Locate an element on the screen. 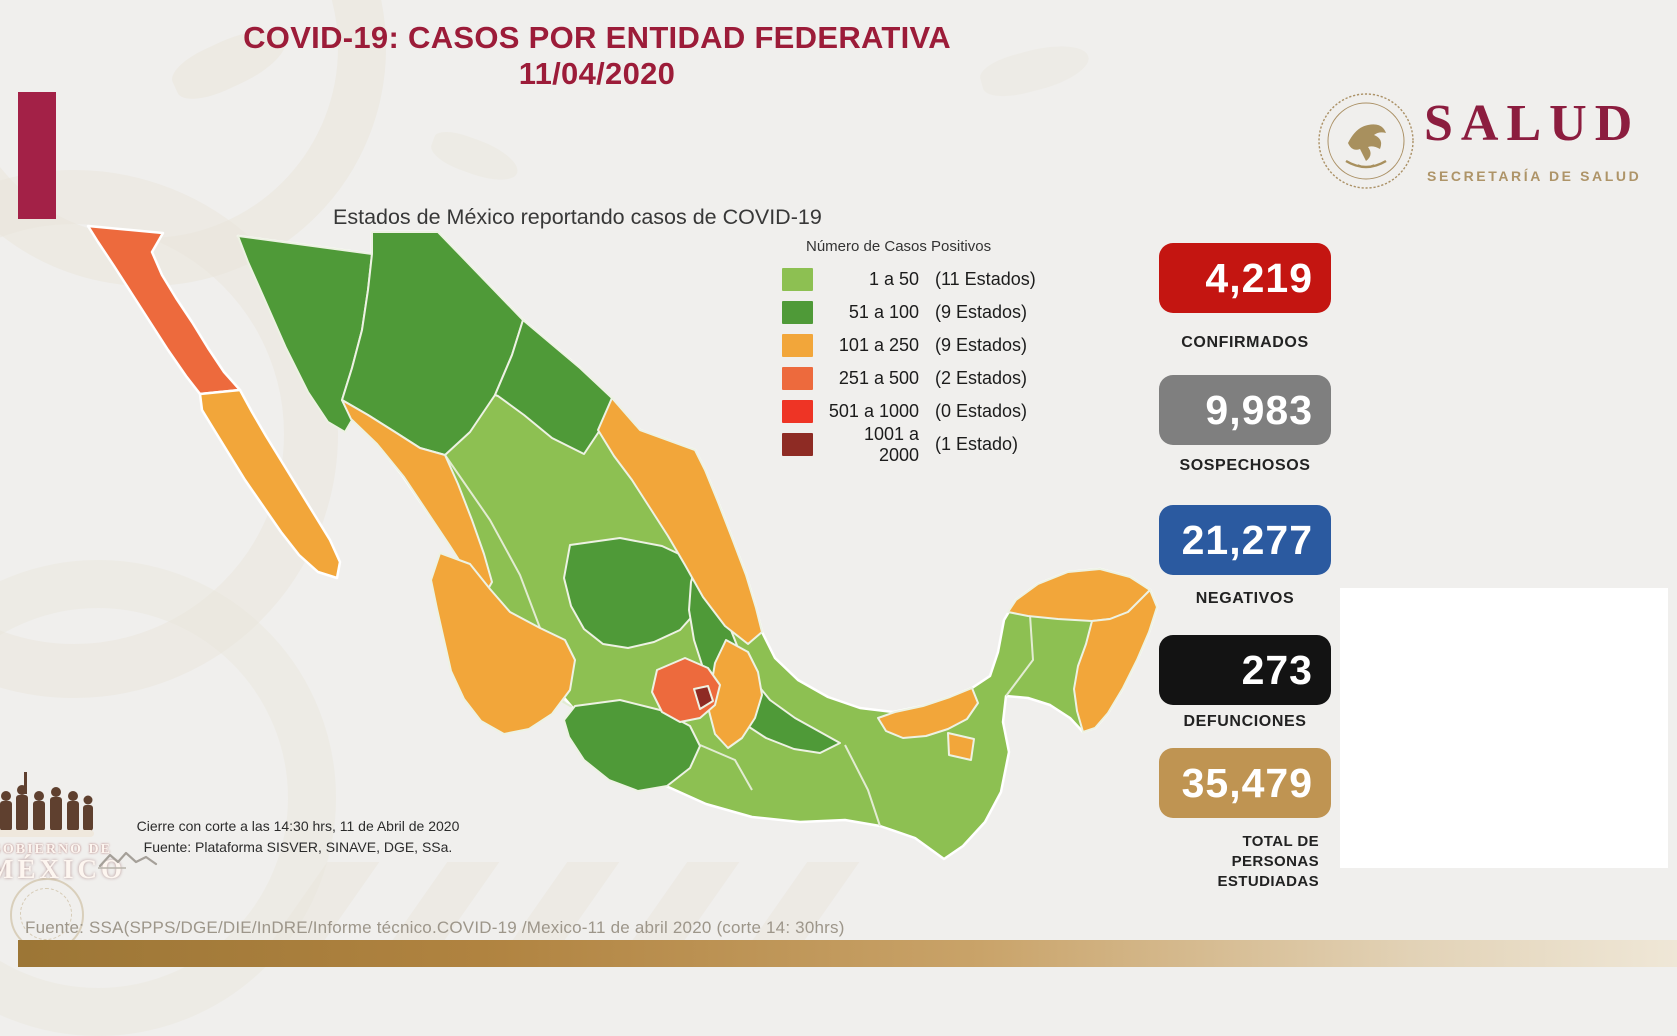  legend-item: 1 a 50 (11 Estados) is located at coordinates (908, 279).